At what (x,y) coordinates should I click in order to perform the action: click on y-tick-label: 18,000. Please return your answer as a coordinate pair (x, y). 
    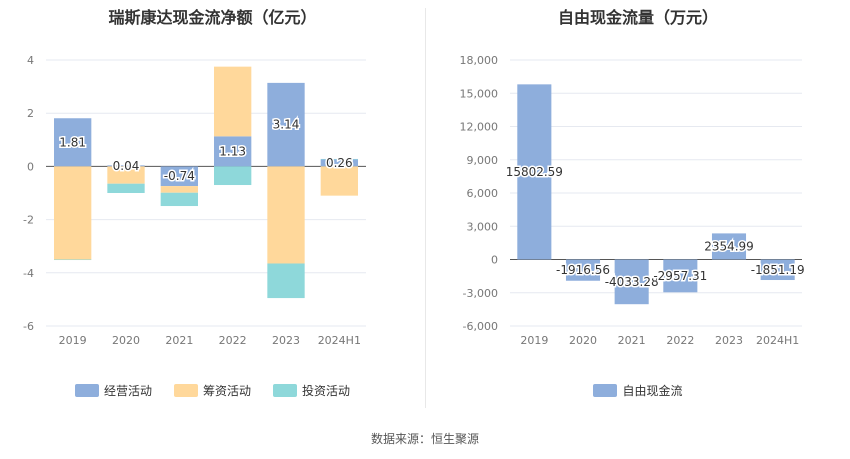
    Looking at the image, I should click on (479, 60).